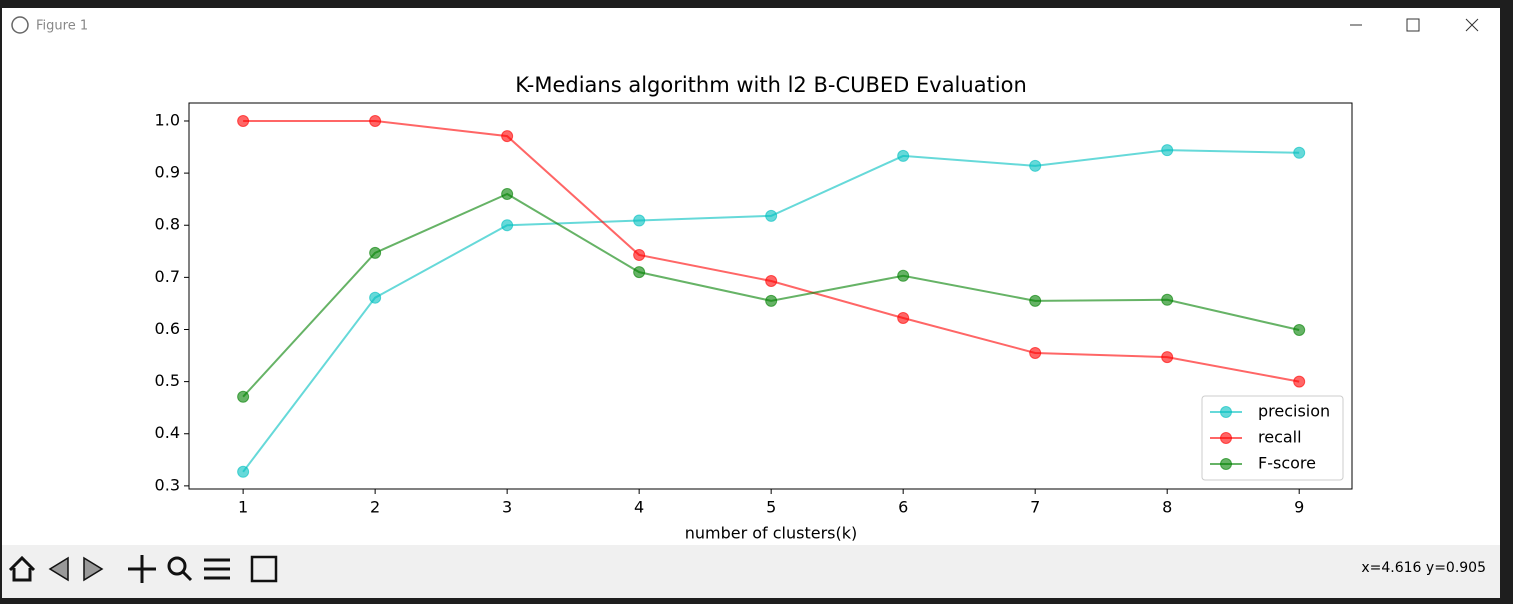  Describe the element at coordinates (142, 569) in the screenshot. I see `pan-button` at that location.